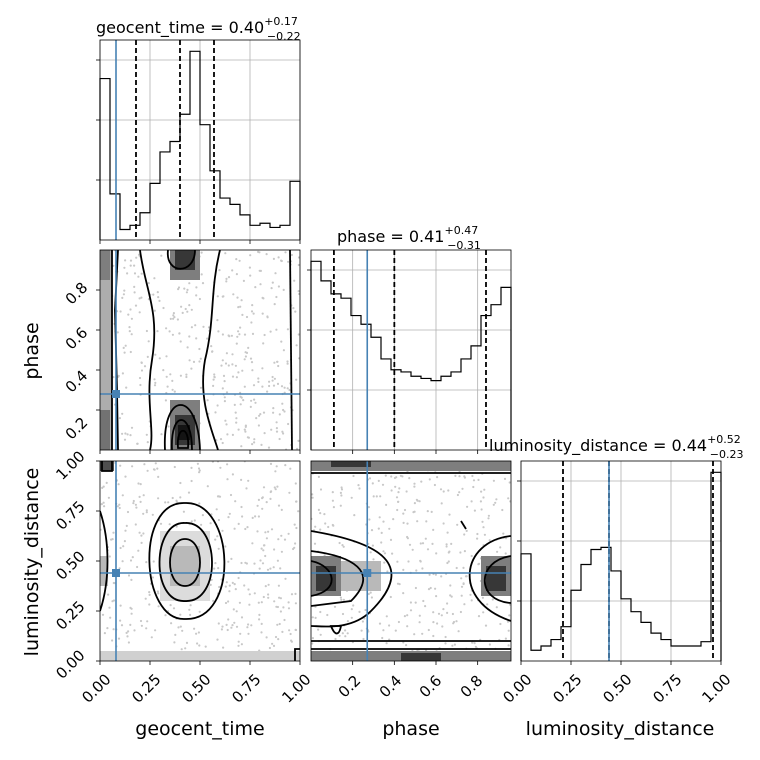  I want to click on panel-frame, so click(621, 561).